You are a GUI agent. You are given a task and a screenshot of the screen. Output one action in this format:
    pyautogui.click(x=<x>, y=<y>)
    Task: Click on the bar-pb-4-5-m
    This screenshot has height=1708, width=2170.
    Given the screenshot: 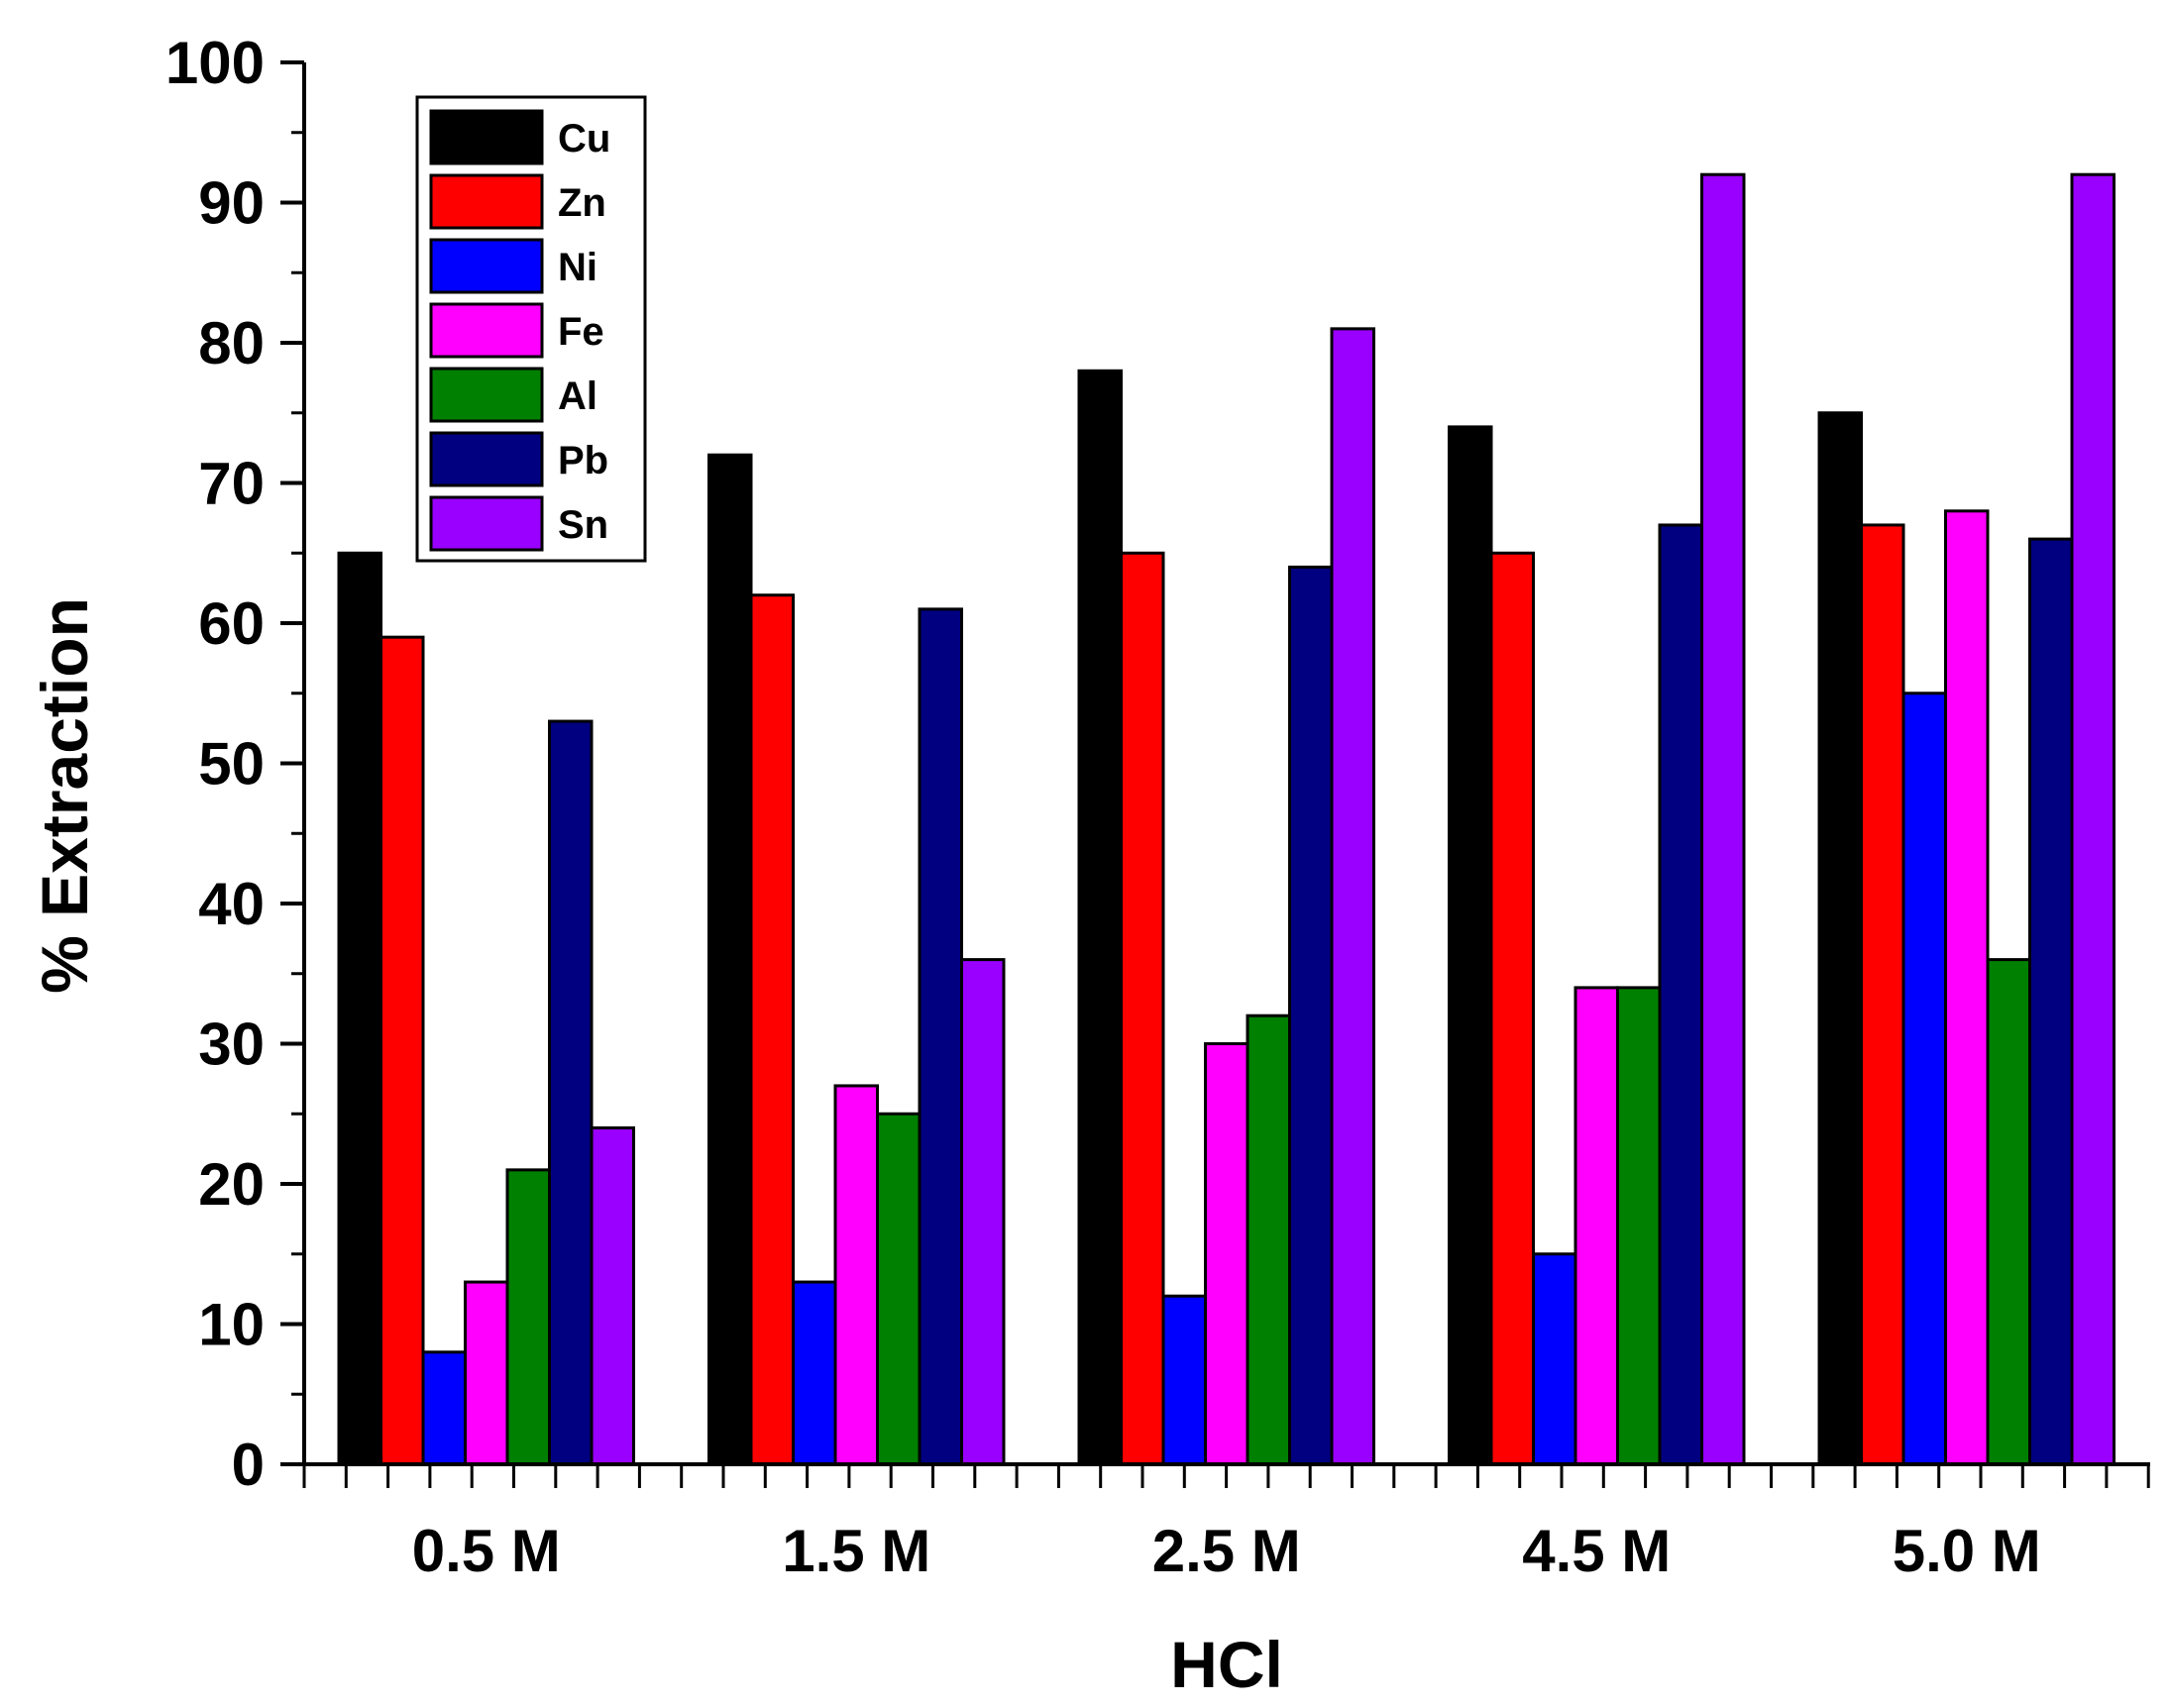 What is the action you would take?
    pyautogui.click(x=1680, y=994)
    